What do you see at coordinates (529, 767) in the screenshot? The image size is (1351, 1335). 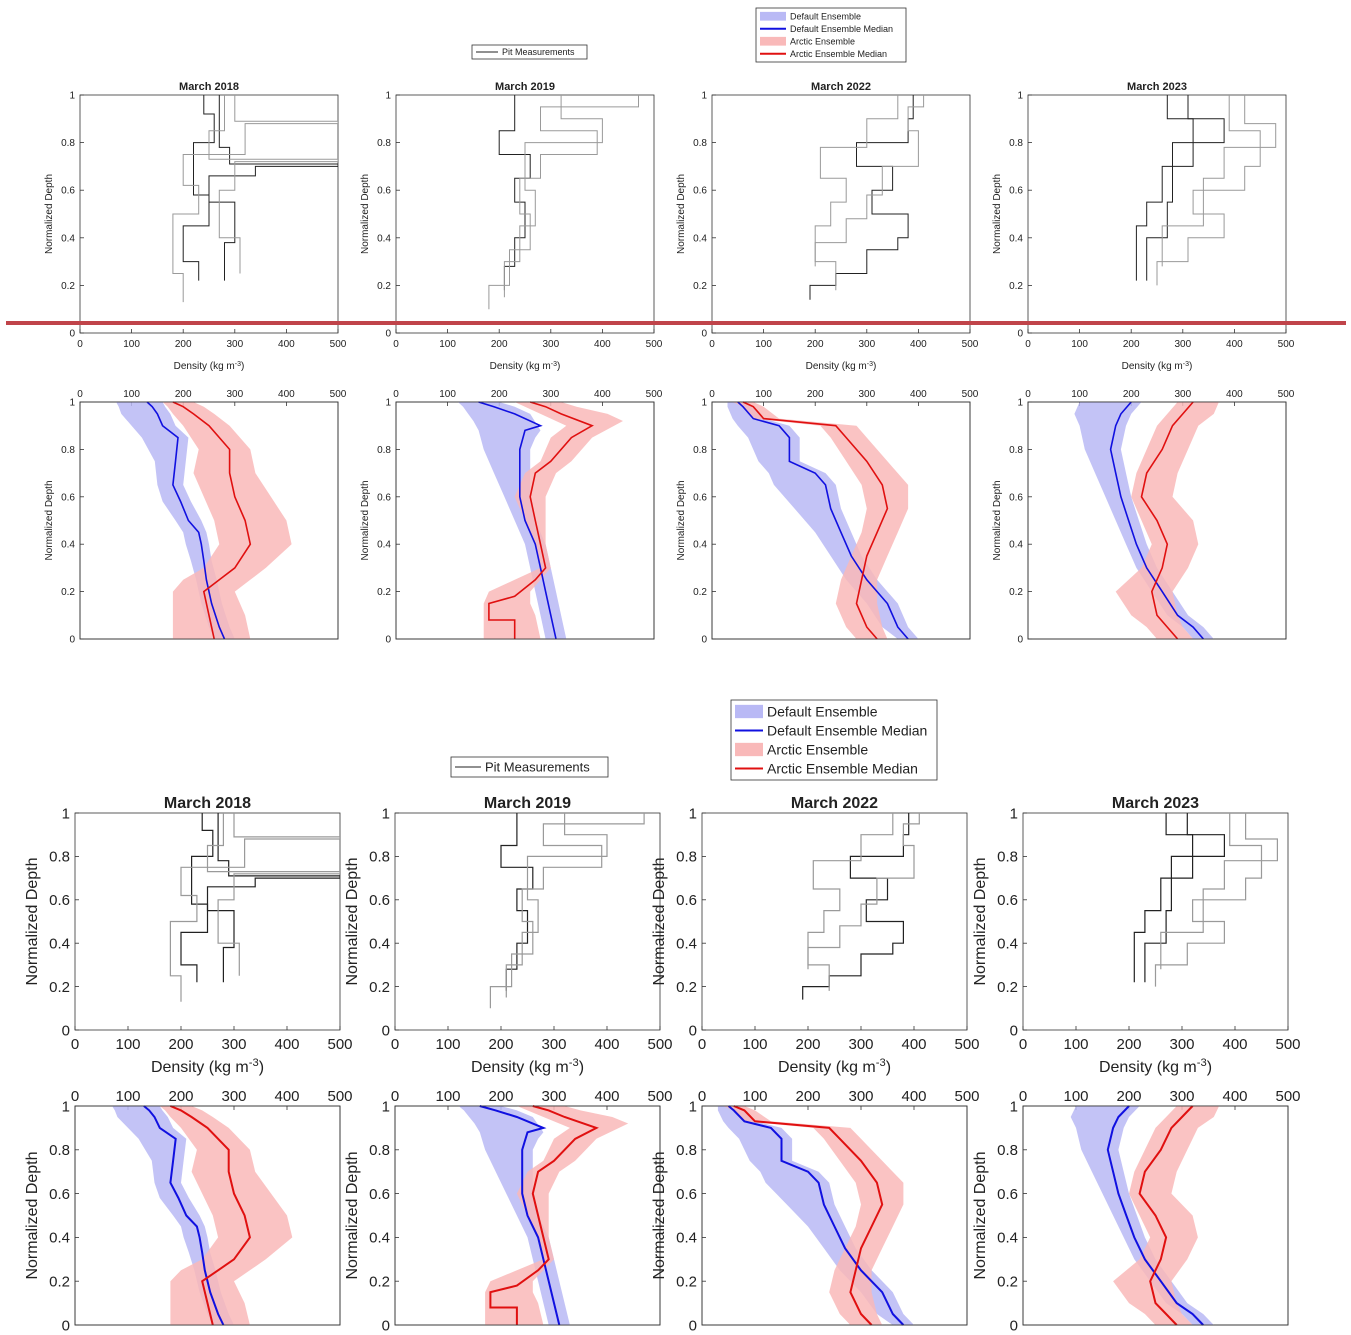 I see `legend-box` at bounding box center [529, 767].